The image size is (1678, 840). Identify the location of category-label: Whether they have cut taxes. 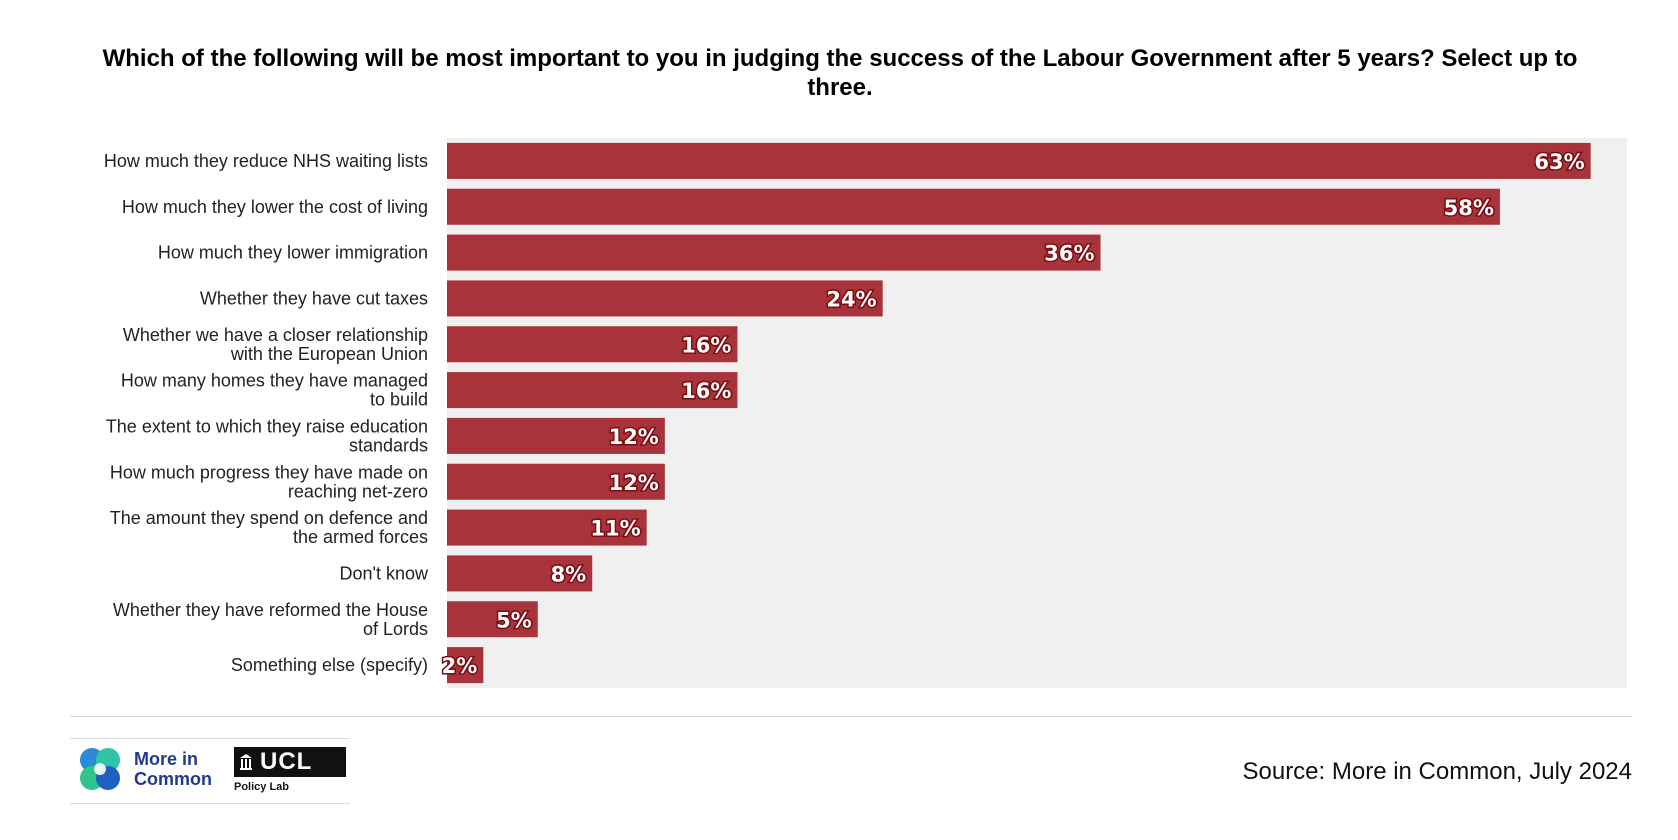
(314, 298).